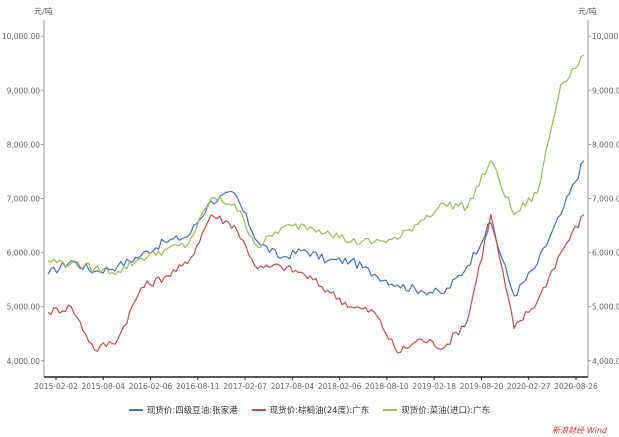 The width and height of the screenshot is (619, 437). I want to click on y-tick-label-right: 7,000.00, so click(605, 199).